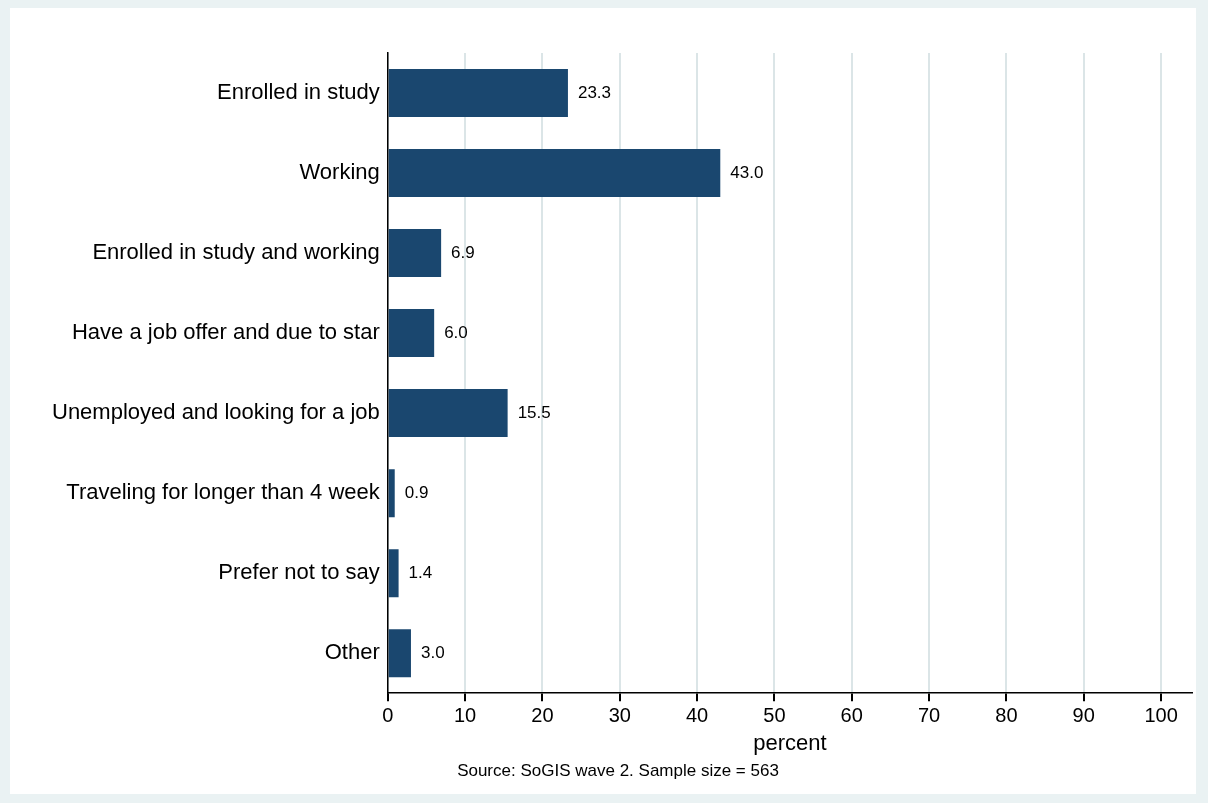 The height and width of the screenshot is (803, 1208). Describe the element at coordinates (236, 252) in the screenshot. I see `y-tick-label: Enrolled in study and working` at that location.